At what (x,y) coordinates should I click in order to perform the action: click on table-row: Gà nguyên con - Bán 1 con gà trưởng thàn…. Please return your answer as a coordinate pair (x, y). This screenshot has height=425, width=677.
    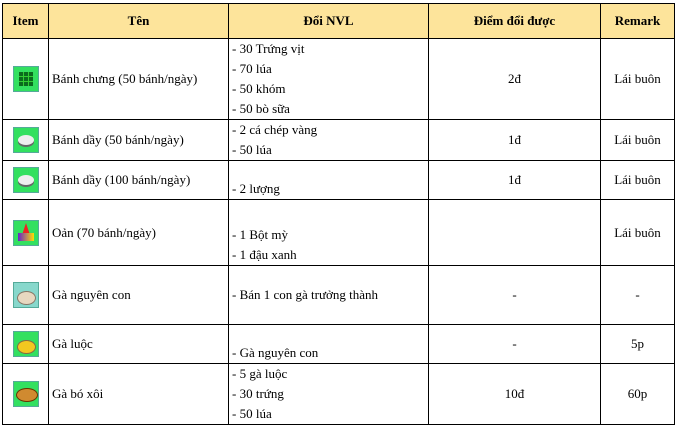
    Looking at the image, I should click on (338, 295).